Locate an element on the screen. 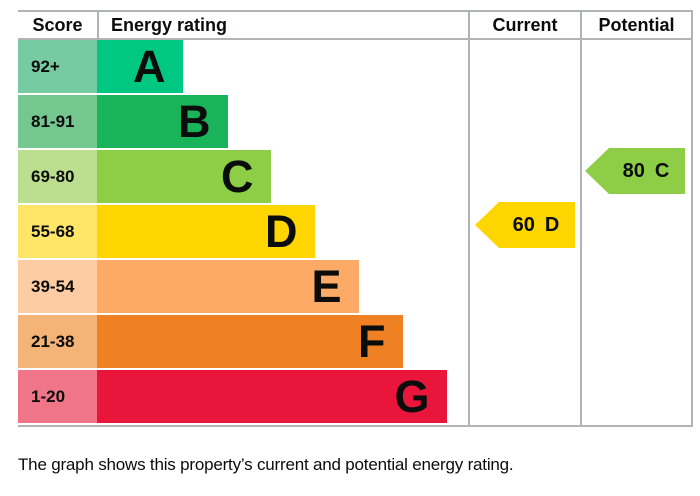 The width and height of the screenshot is (700, 496). band-row-d: 55-68 D is located at coordinates (354, 232).